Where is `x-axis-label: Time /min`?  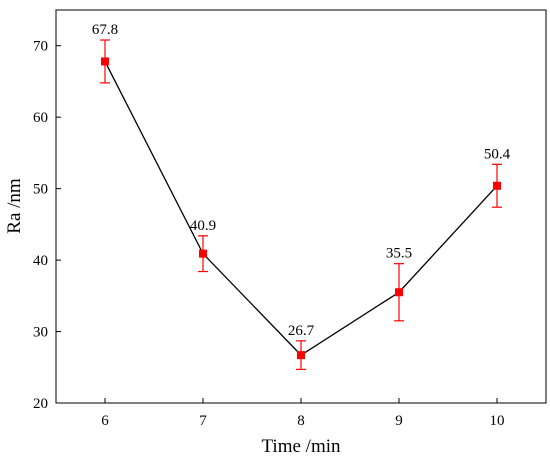
x-axis-label: Time /min is located at coordinates (301, 446).